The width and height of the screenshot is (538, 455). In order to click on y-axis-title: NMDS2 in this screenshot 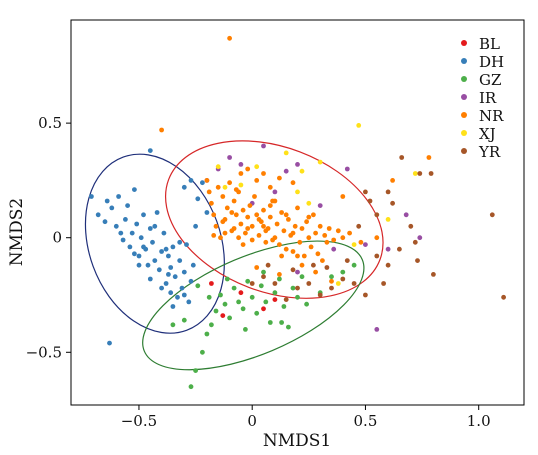, I will do `click(17, 232)`.